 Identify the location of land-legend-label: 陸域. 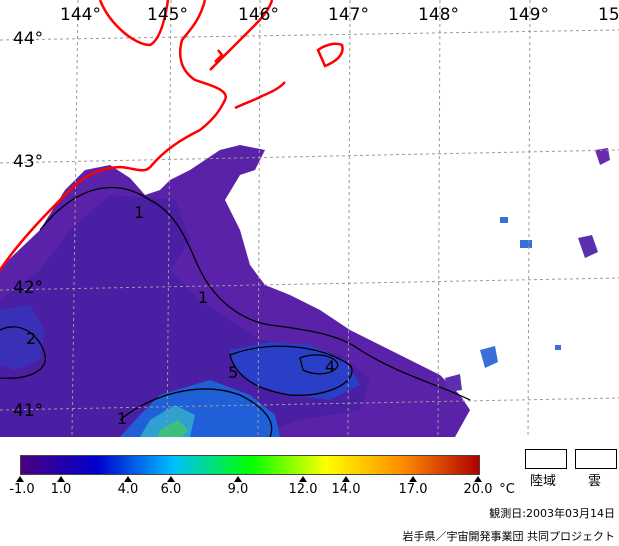
(543, 481).